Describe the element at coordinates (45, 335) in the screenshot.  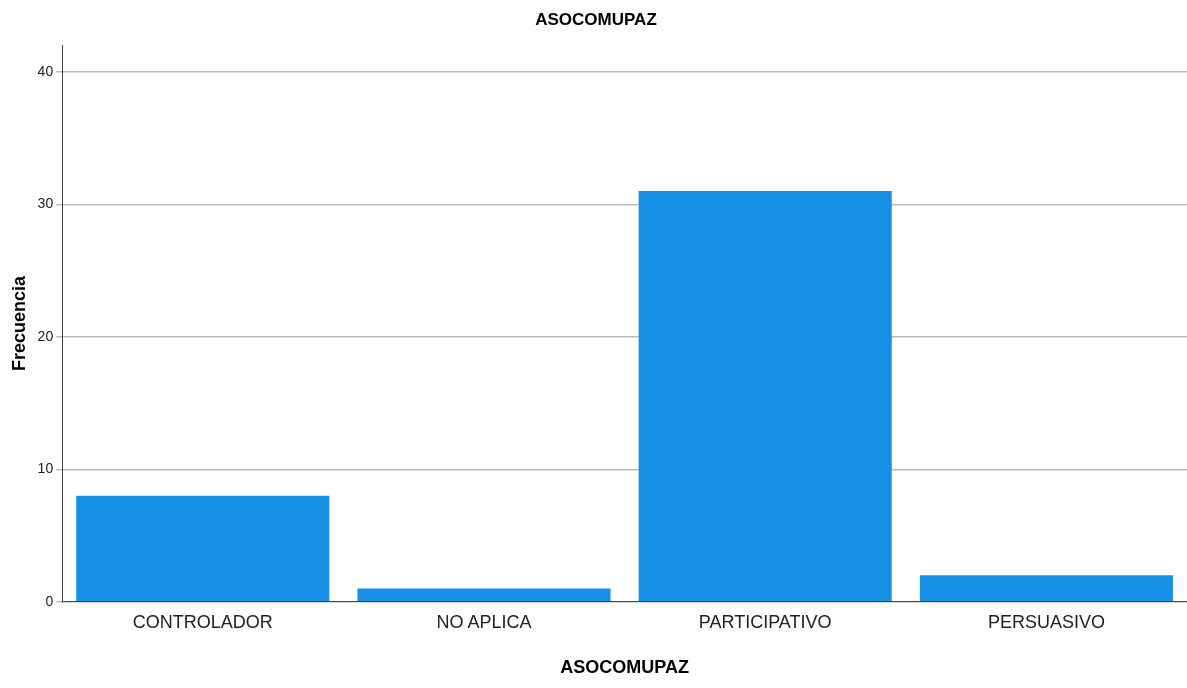
I see `y-tick-label: 20` at that location.